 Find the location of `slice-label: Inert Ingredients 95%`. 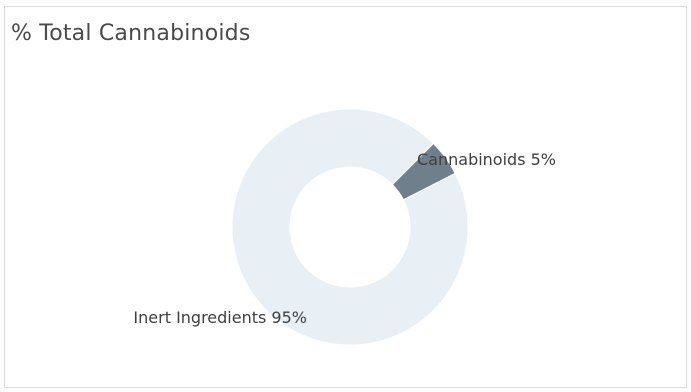

slice-label: Inert Ingredients 95% is located at coordinates (220, 317).